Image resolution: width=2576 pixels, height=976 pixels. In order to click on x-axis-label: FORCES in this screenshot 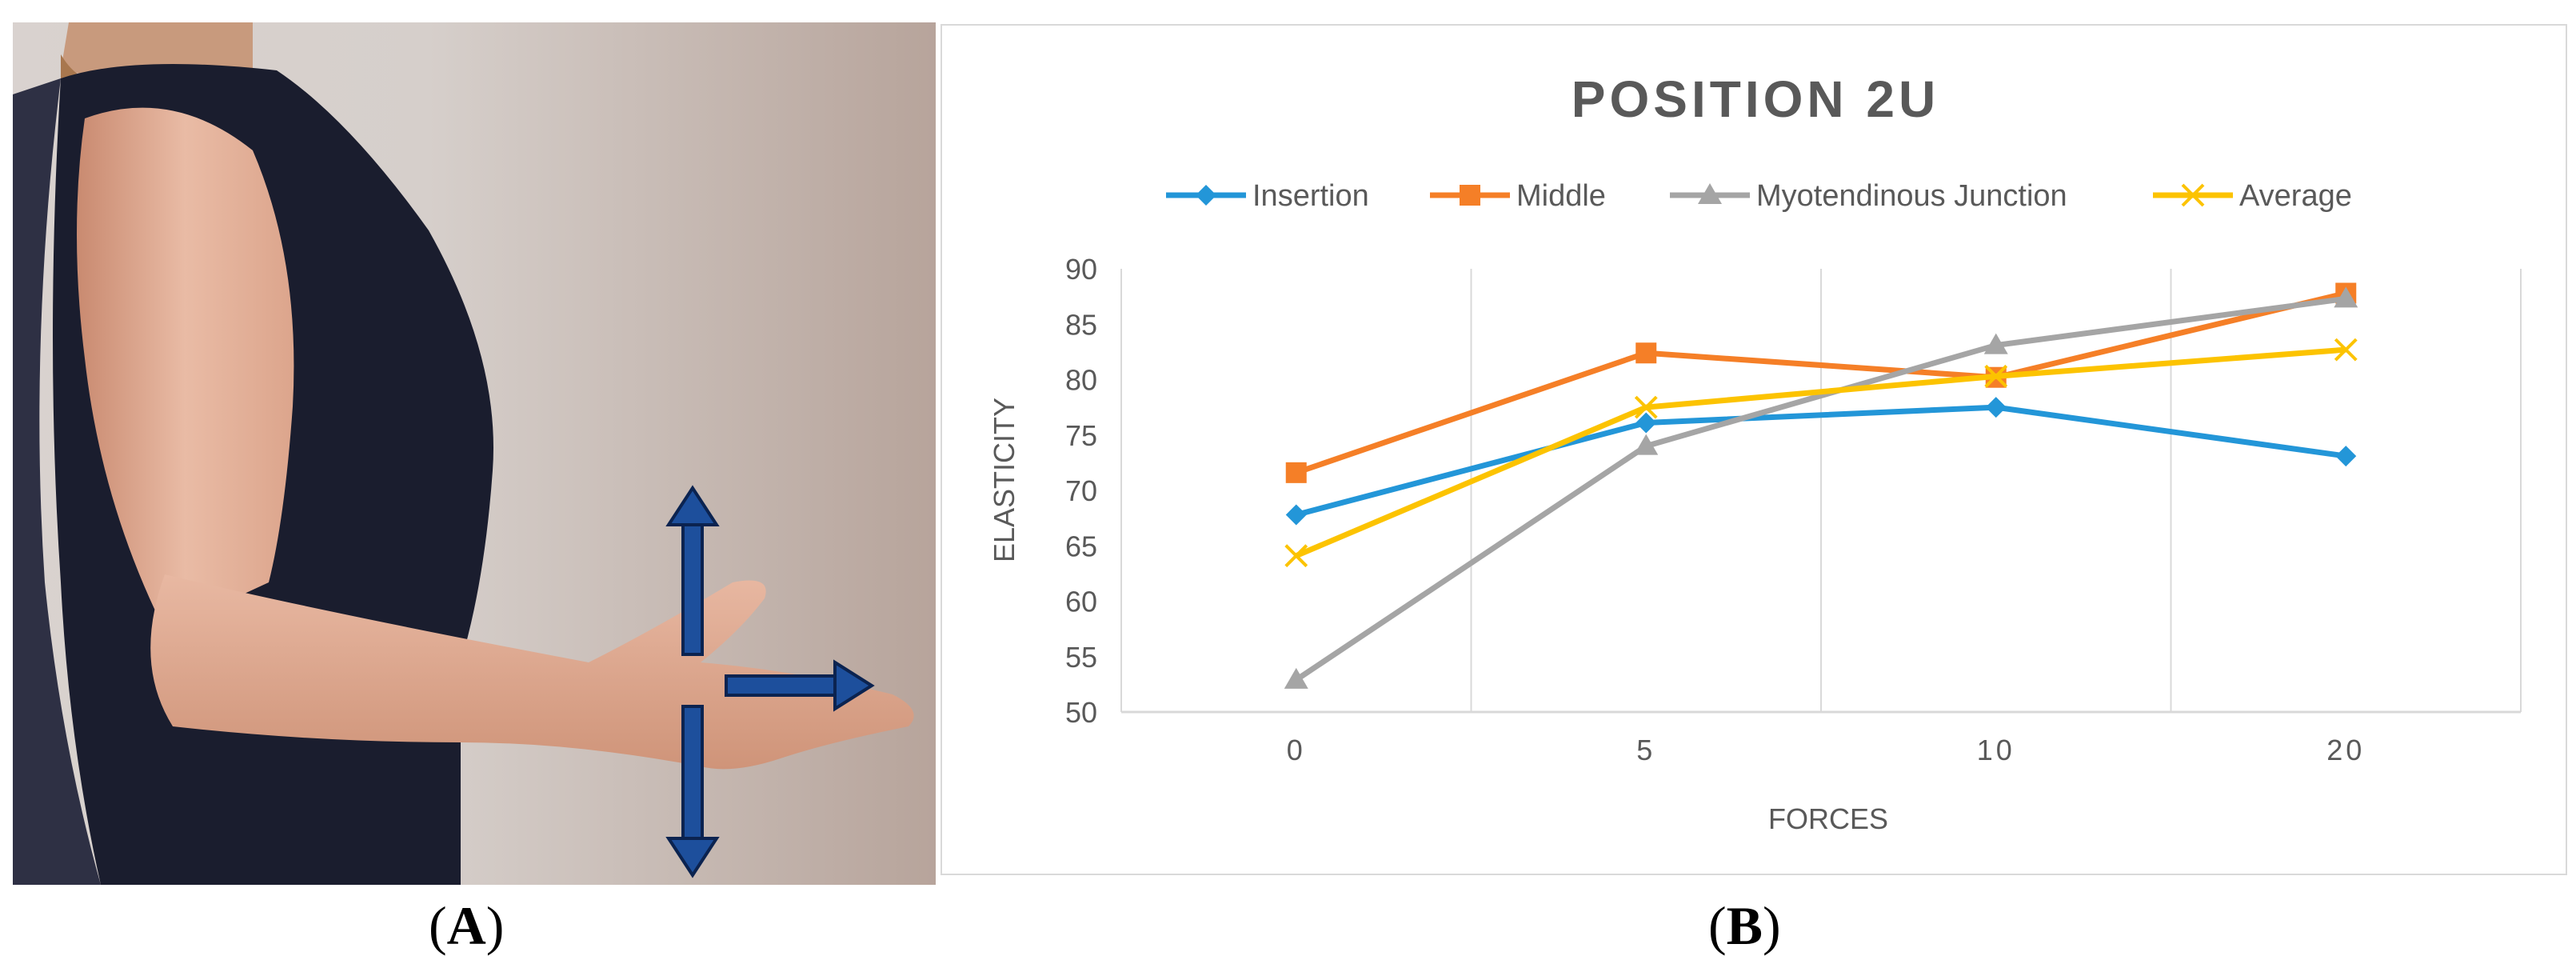, I will do `click(1828, 818)`.